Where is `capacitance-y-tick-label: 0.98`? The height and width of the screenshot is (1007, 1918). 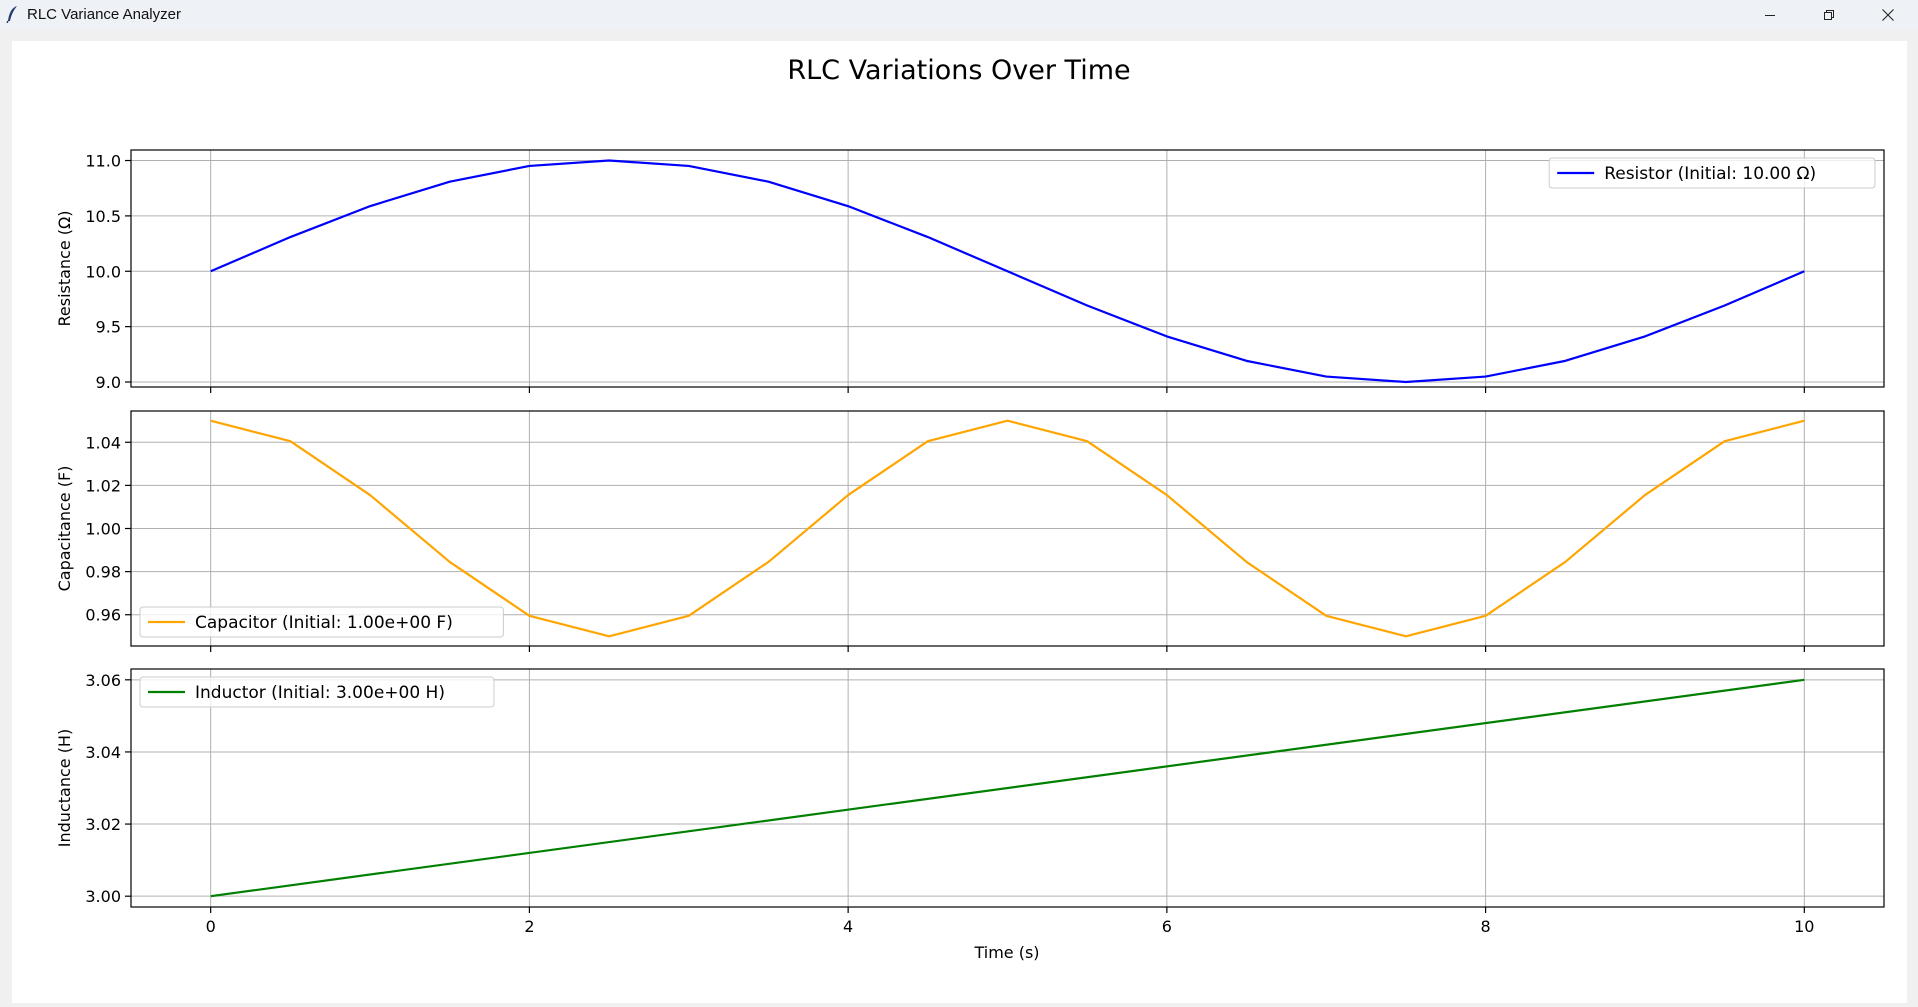 capacitance-y-tick-label: 0.98 is located at coordinates (103, 572).